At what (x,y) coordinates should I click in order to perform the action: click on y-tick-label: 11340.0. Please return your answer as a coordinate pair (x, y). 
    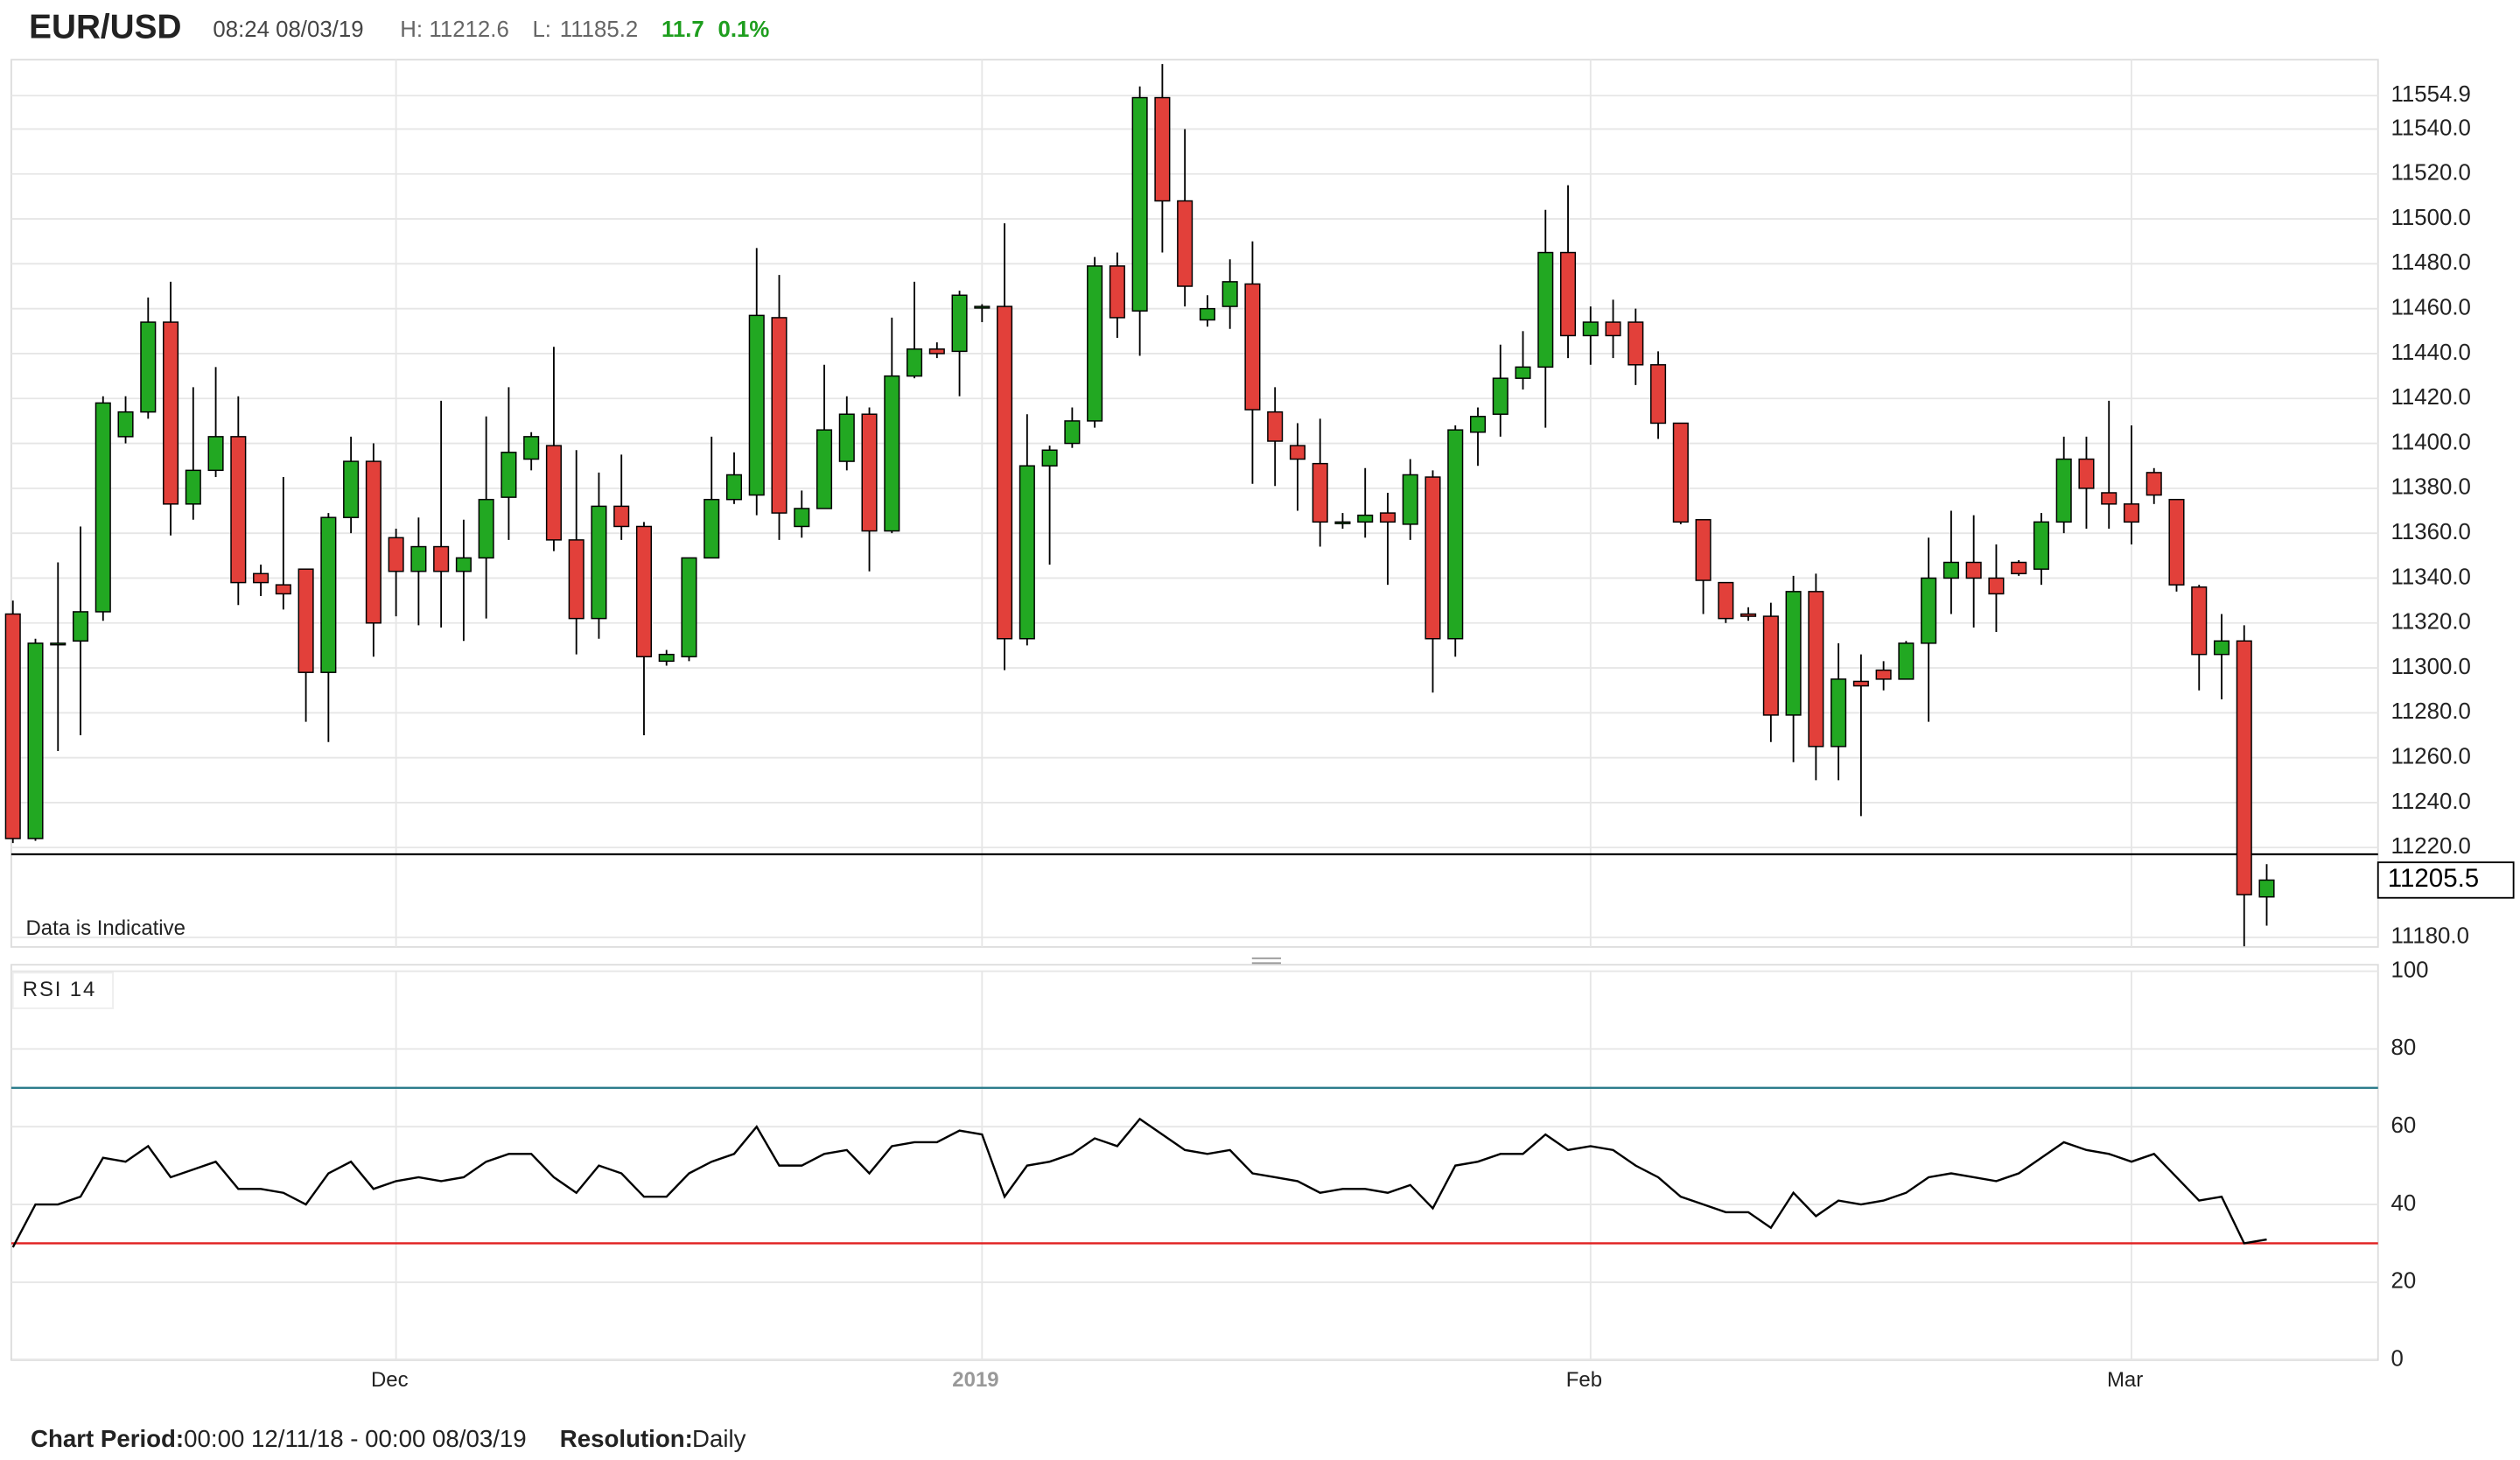
    Looking at the image, I should click on (2430, 577).